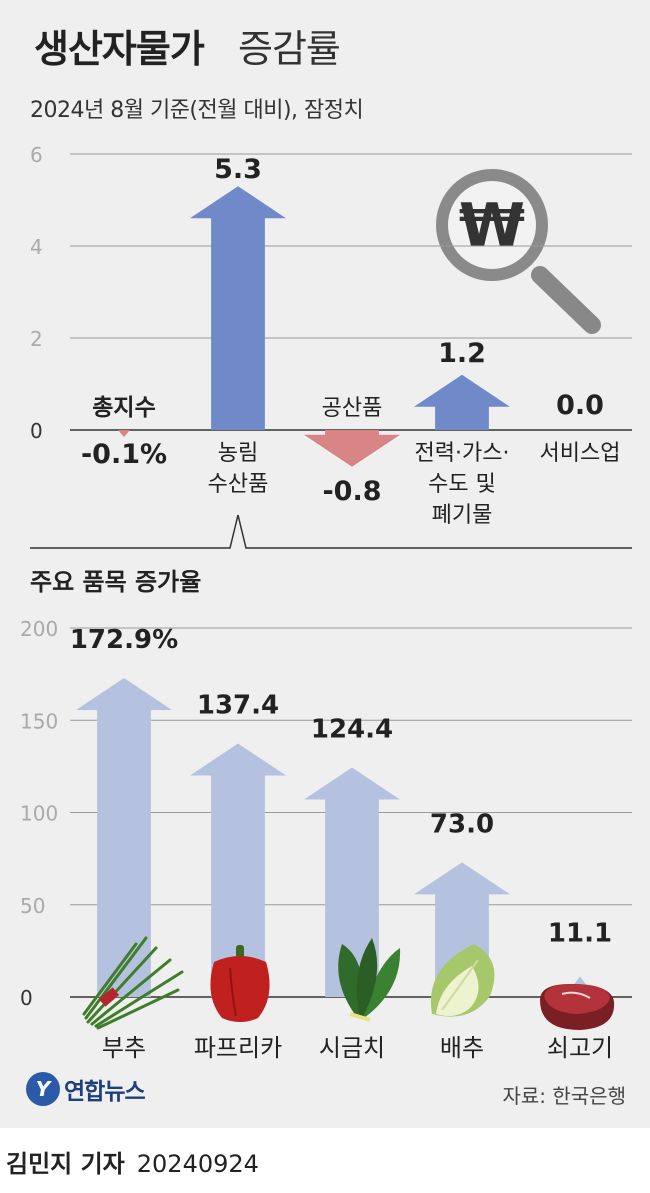  What do you see at coordinates (43, 1089) in the screenshot?
I see `logo-mark: Y` at bounding box center [43, 1089].